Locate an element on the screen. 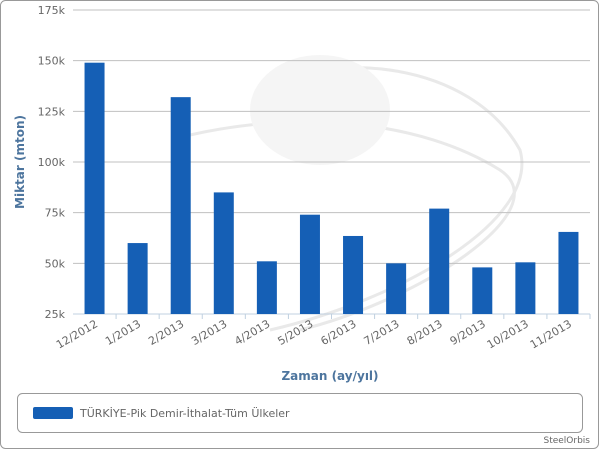  y-tick-label: 100k is located at coordinates (52, 162).